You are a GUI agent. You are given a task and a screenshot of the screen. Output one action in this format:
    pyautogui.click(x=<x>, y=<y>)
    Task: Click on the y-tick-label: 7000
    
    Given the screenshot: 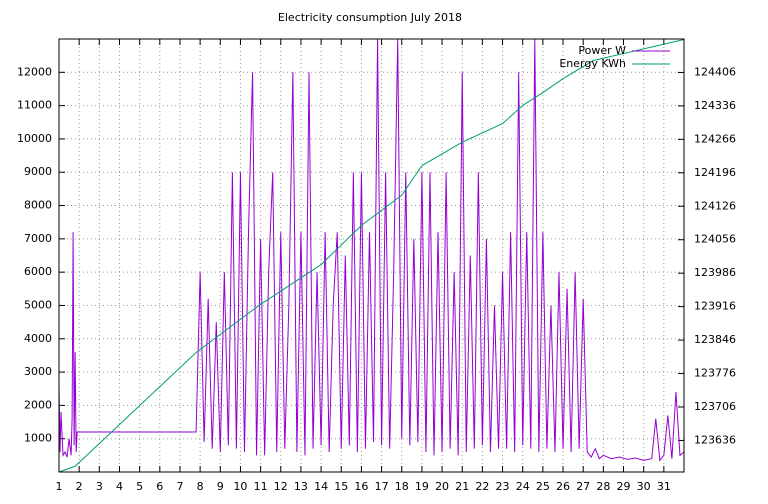 What is the action you would take?
    pyautogui.click(x=38, y=238)
    